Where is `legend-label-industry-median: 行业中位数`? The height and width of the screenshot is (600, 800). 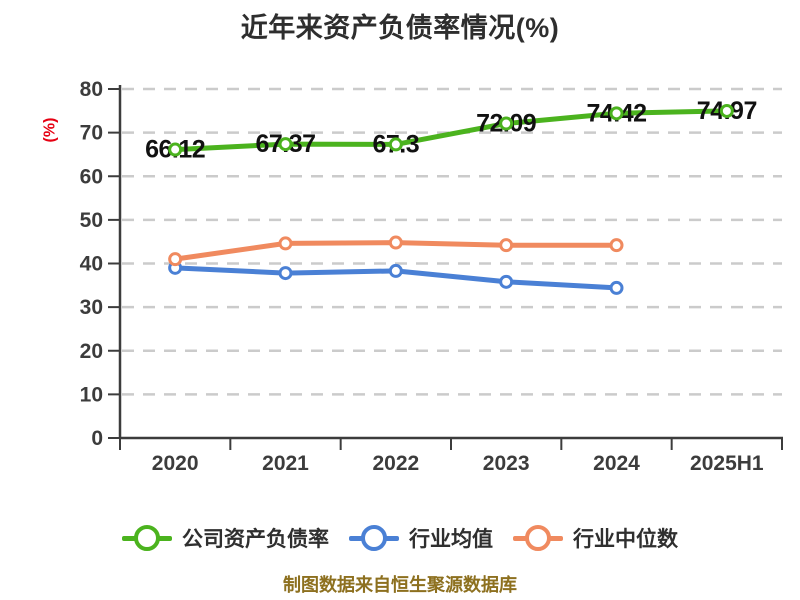
legend-label-industry-median: 行业中位数 is located at coordinates (625, 539).